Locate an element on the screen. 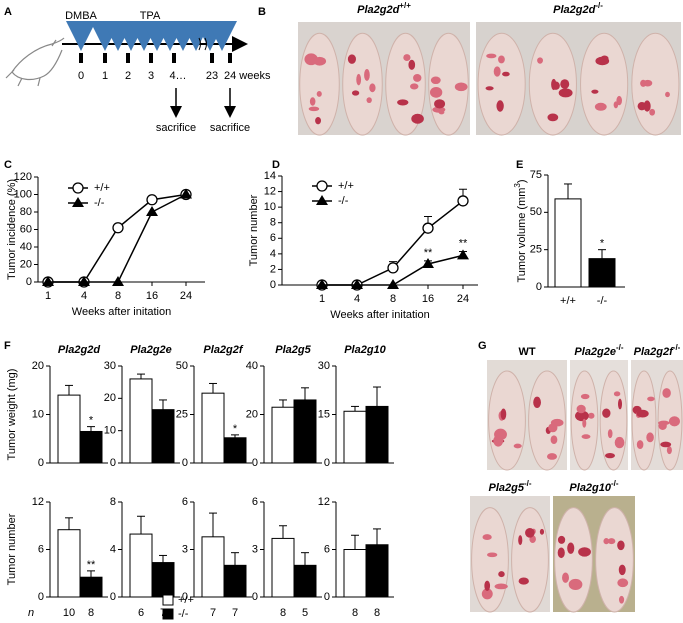  axis-break is located at coordinates (202, 44).